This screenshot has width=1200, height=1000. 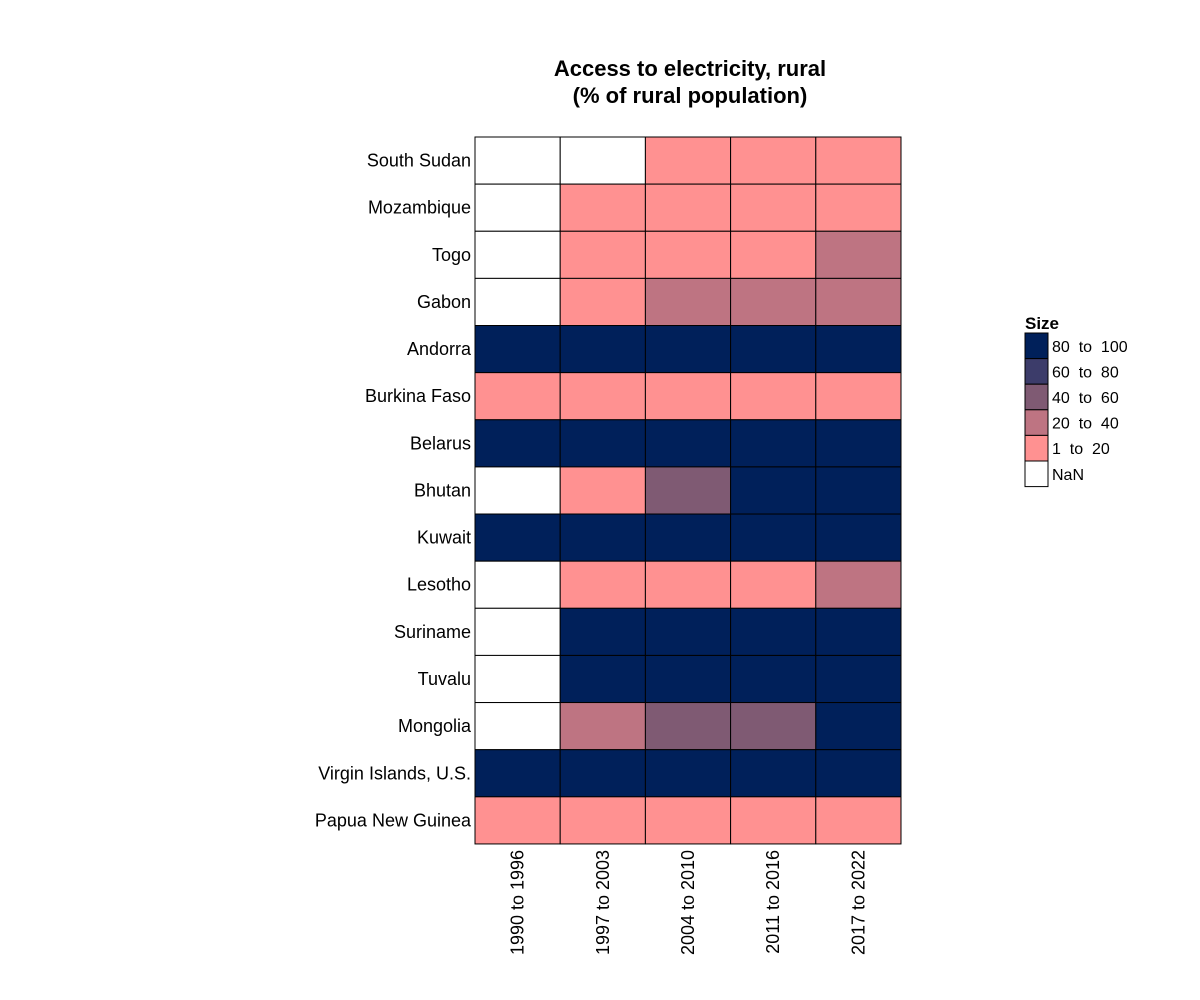 I want to click on legend-title: Size, so click(x=1042, y=323).